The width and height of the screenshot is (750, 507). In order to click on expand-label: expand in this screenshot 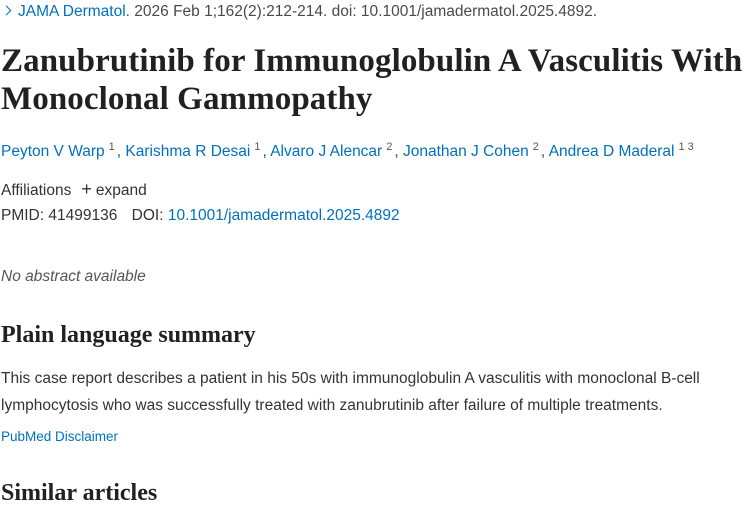, I will do `click(121, 190)`.